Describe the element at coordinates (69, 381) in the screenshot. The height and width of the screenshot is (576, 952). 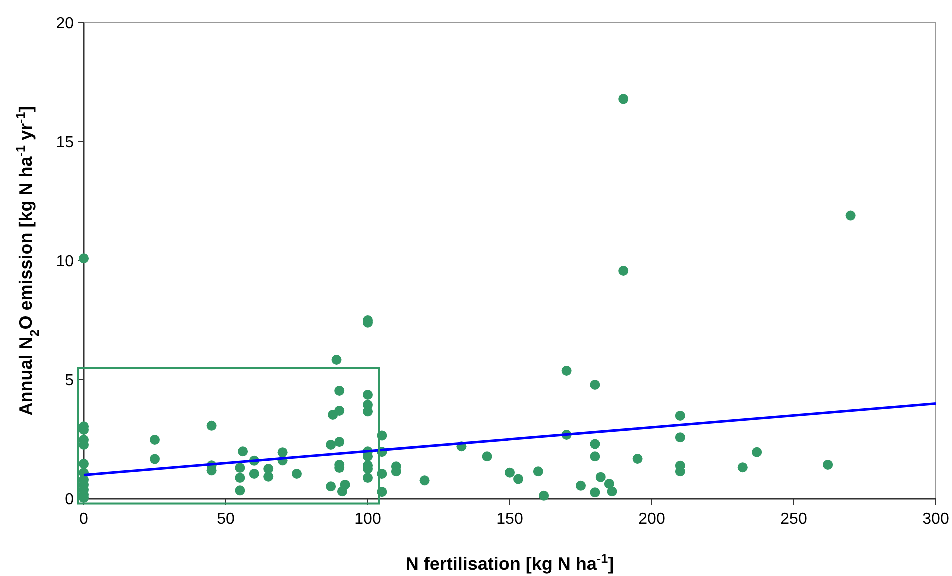
I see `y-tick-label: 5` at that location.